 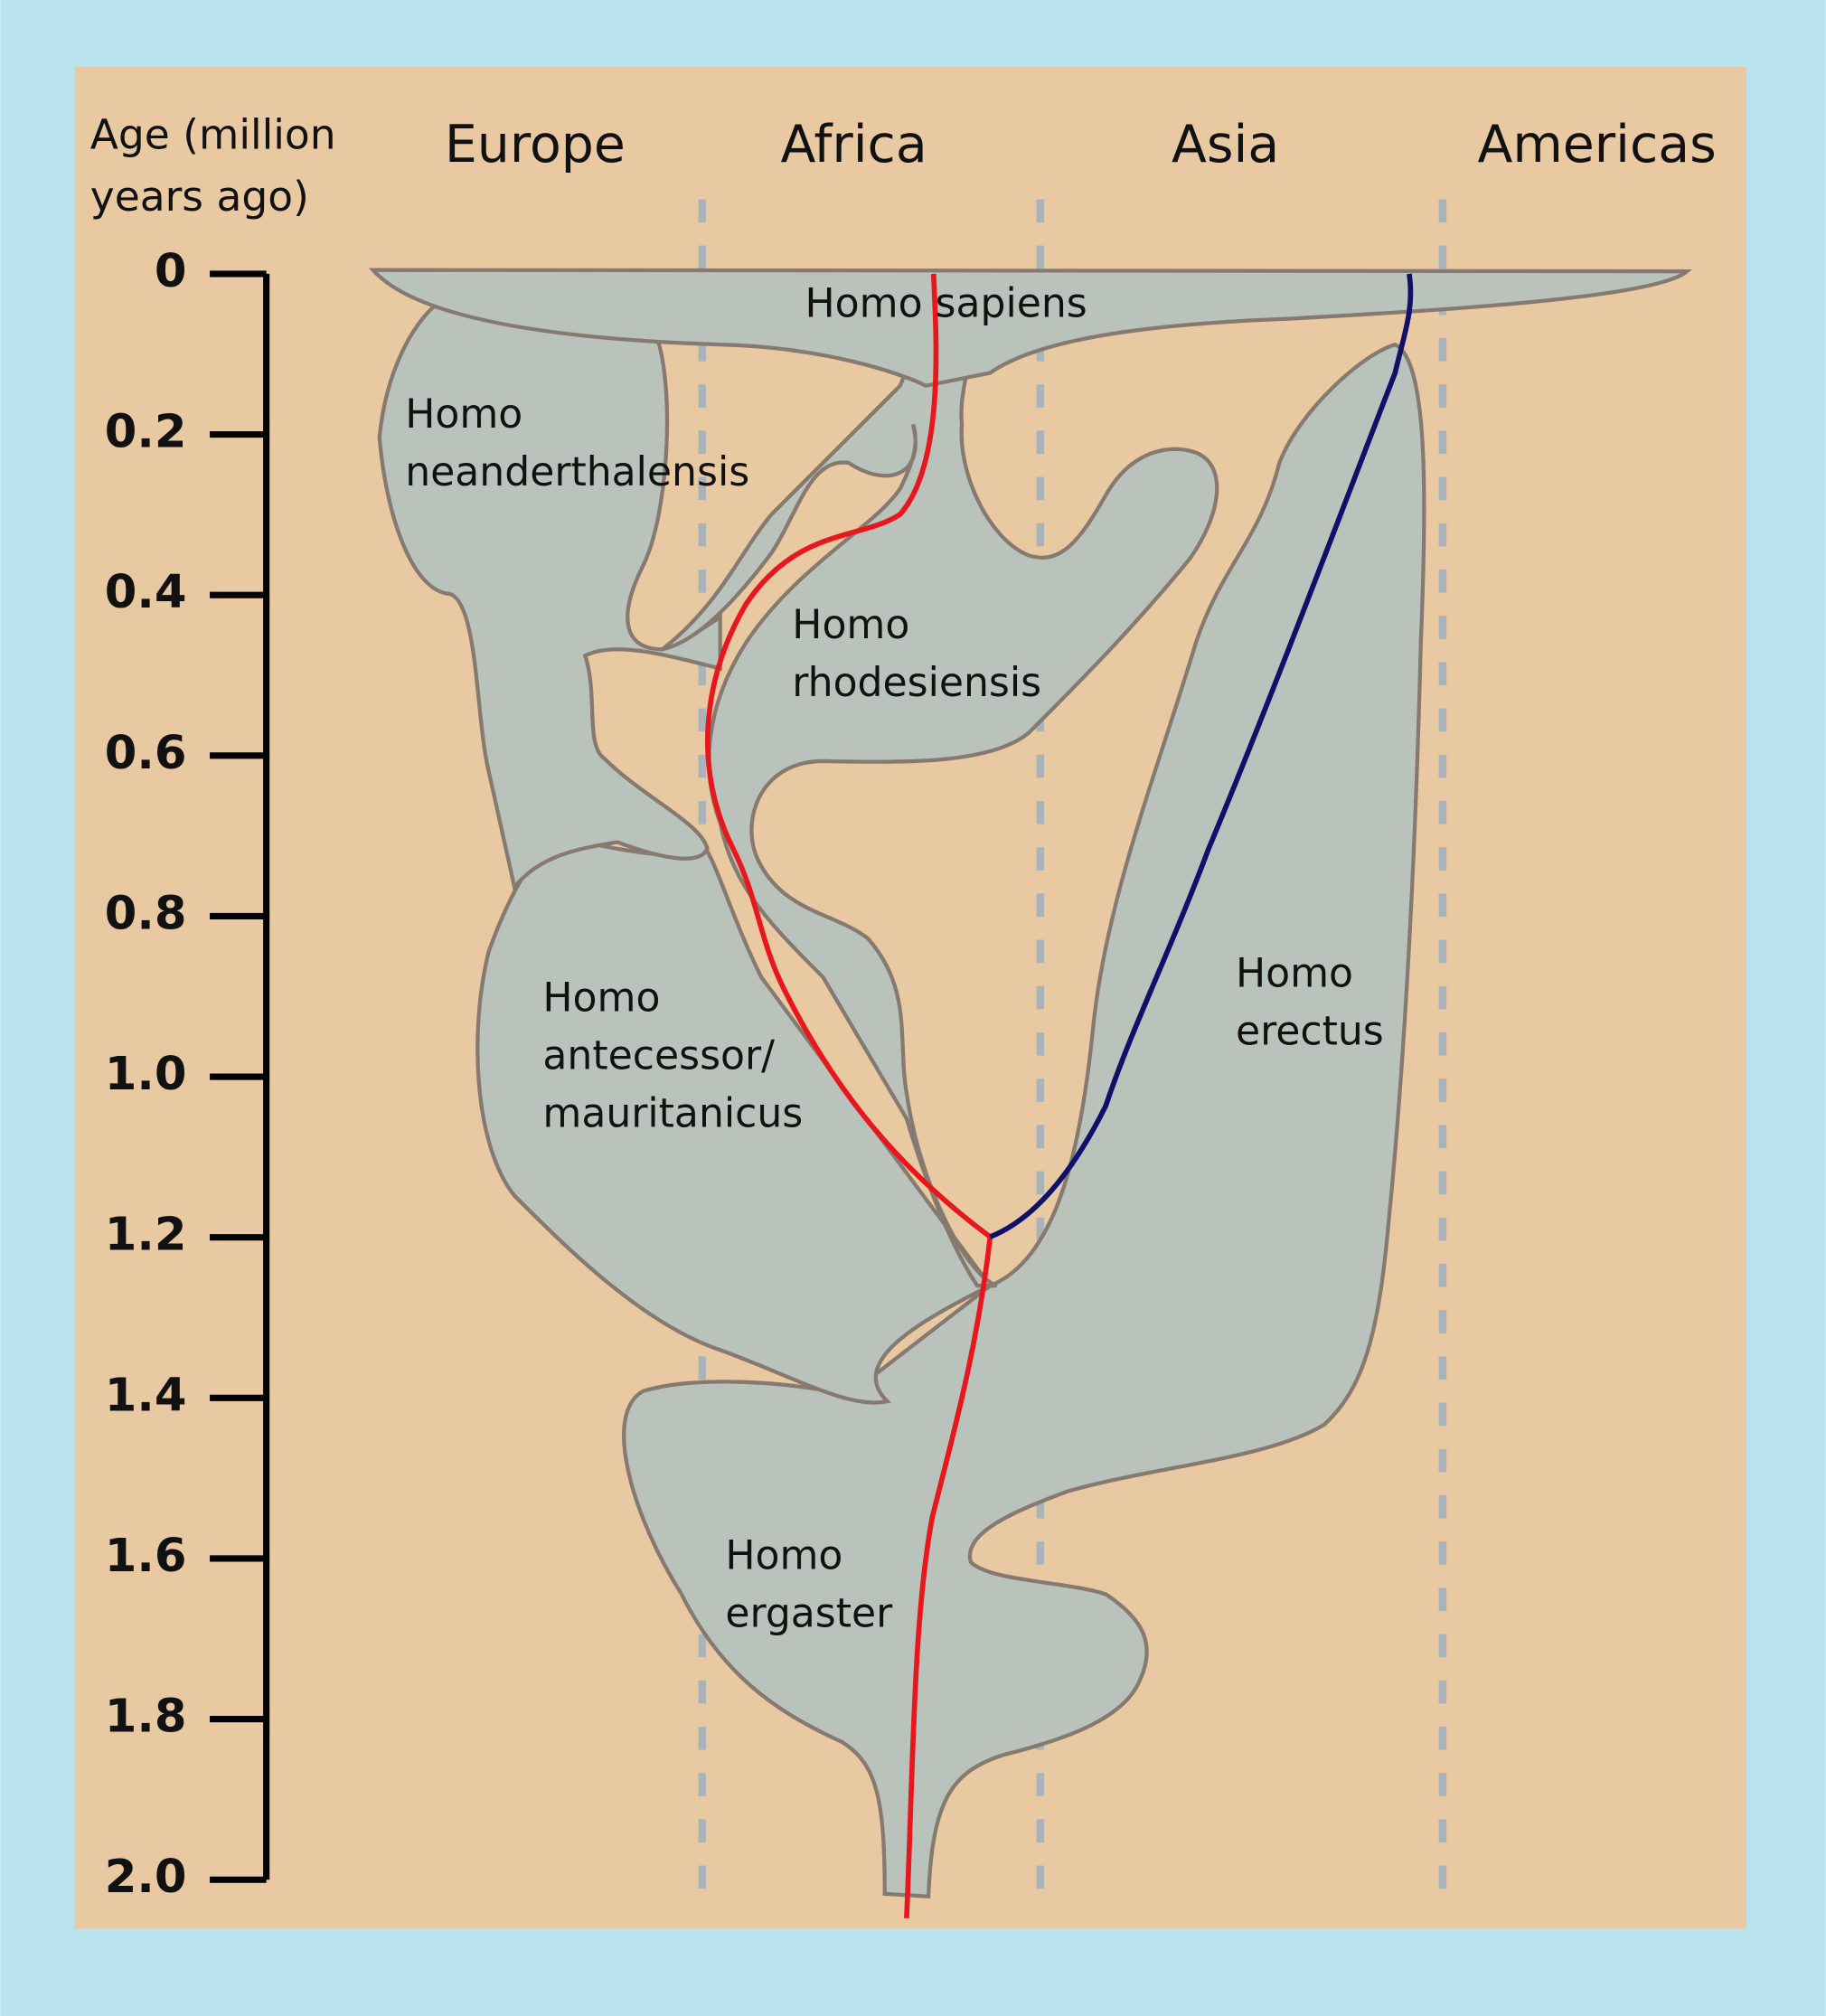 What do you see at coordinates (1596, 144) in the screenshot?
I see `region-label: Americas` at bounding box center [1596, 144].